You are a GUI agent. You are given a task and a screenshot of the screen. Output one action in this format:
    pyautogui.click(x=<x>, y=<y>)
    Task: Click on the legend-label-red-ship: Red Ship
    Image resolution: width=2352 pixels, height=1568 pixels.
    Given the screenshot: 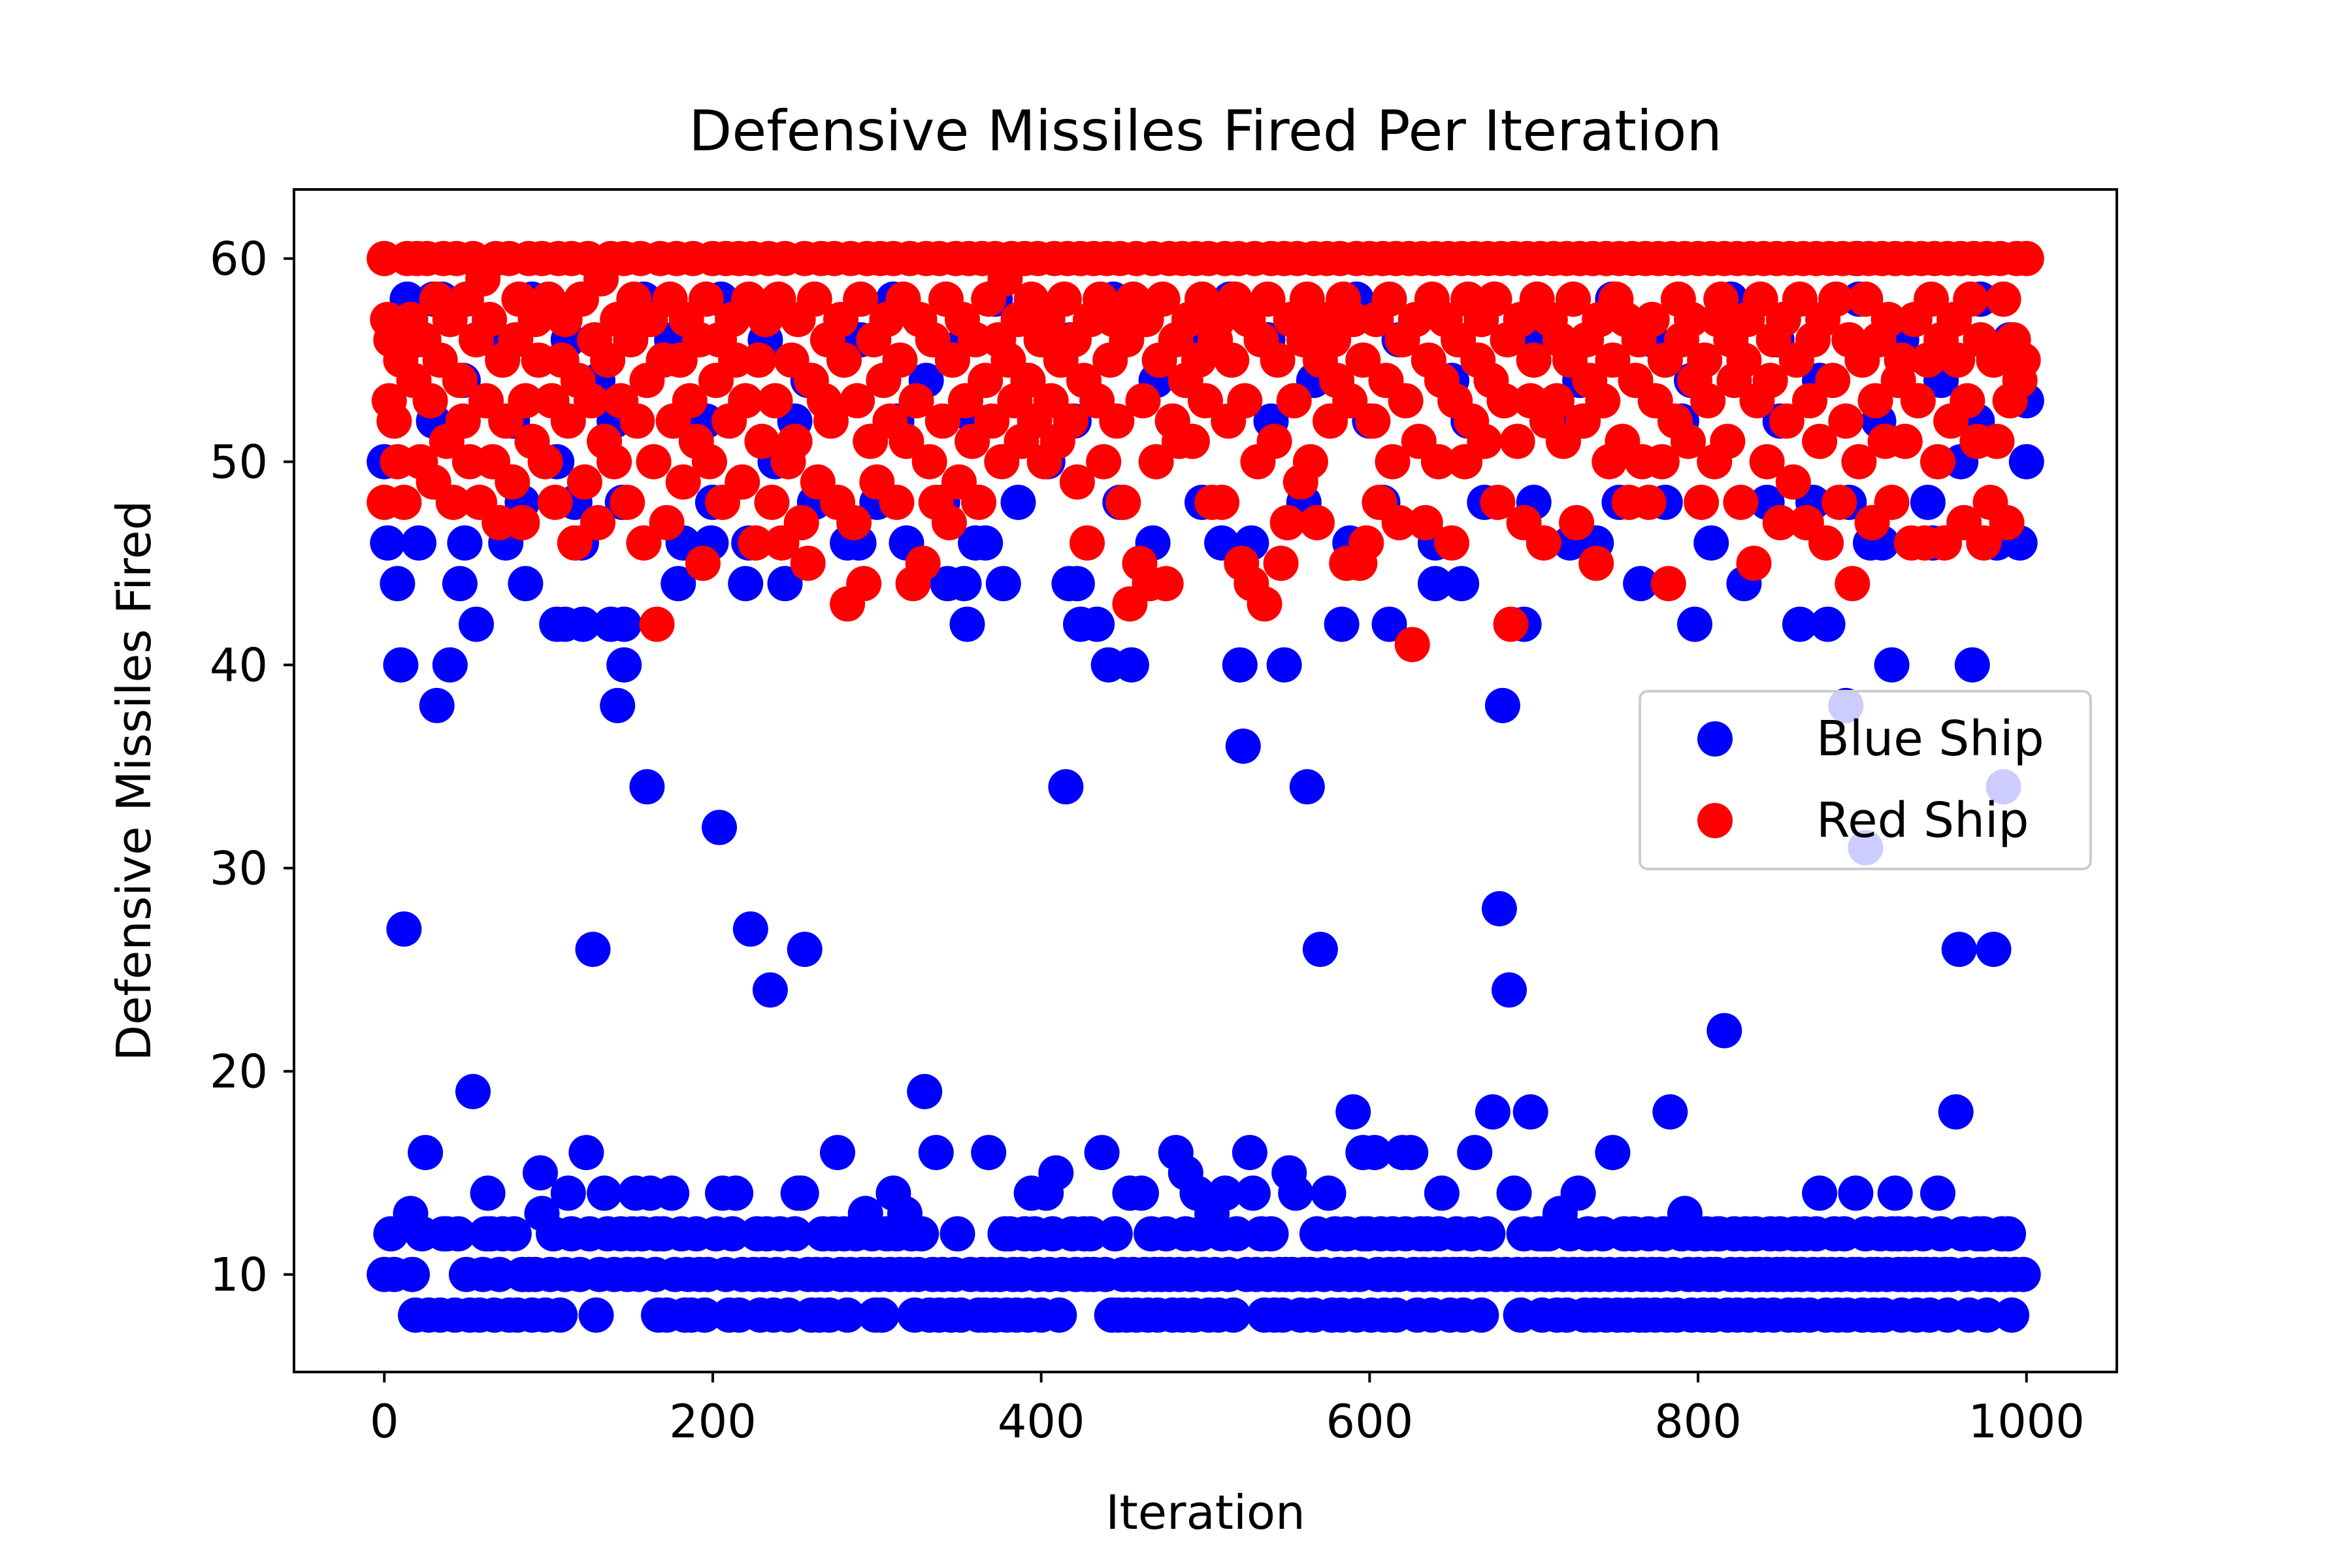 What is the action you would take?
    pyautogui.click(x=1922, y=820)
    